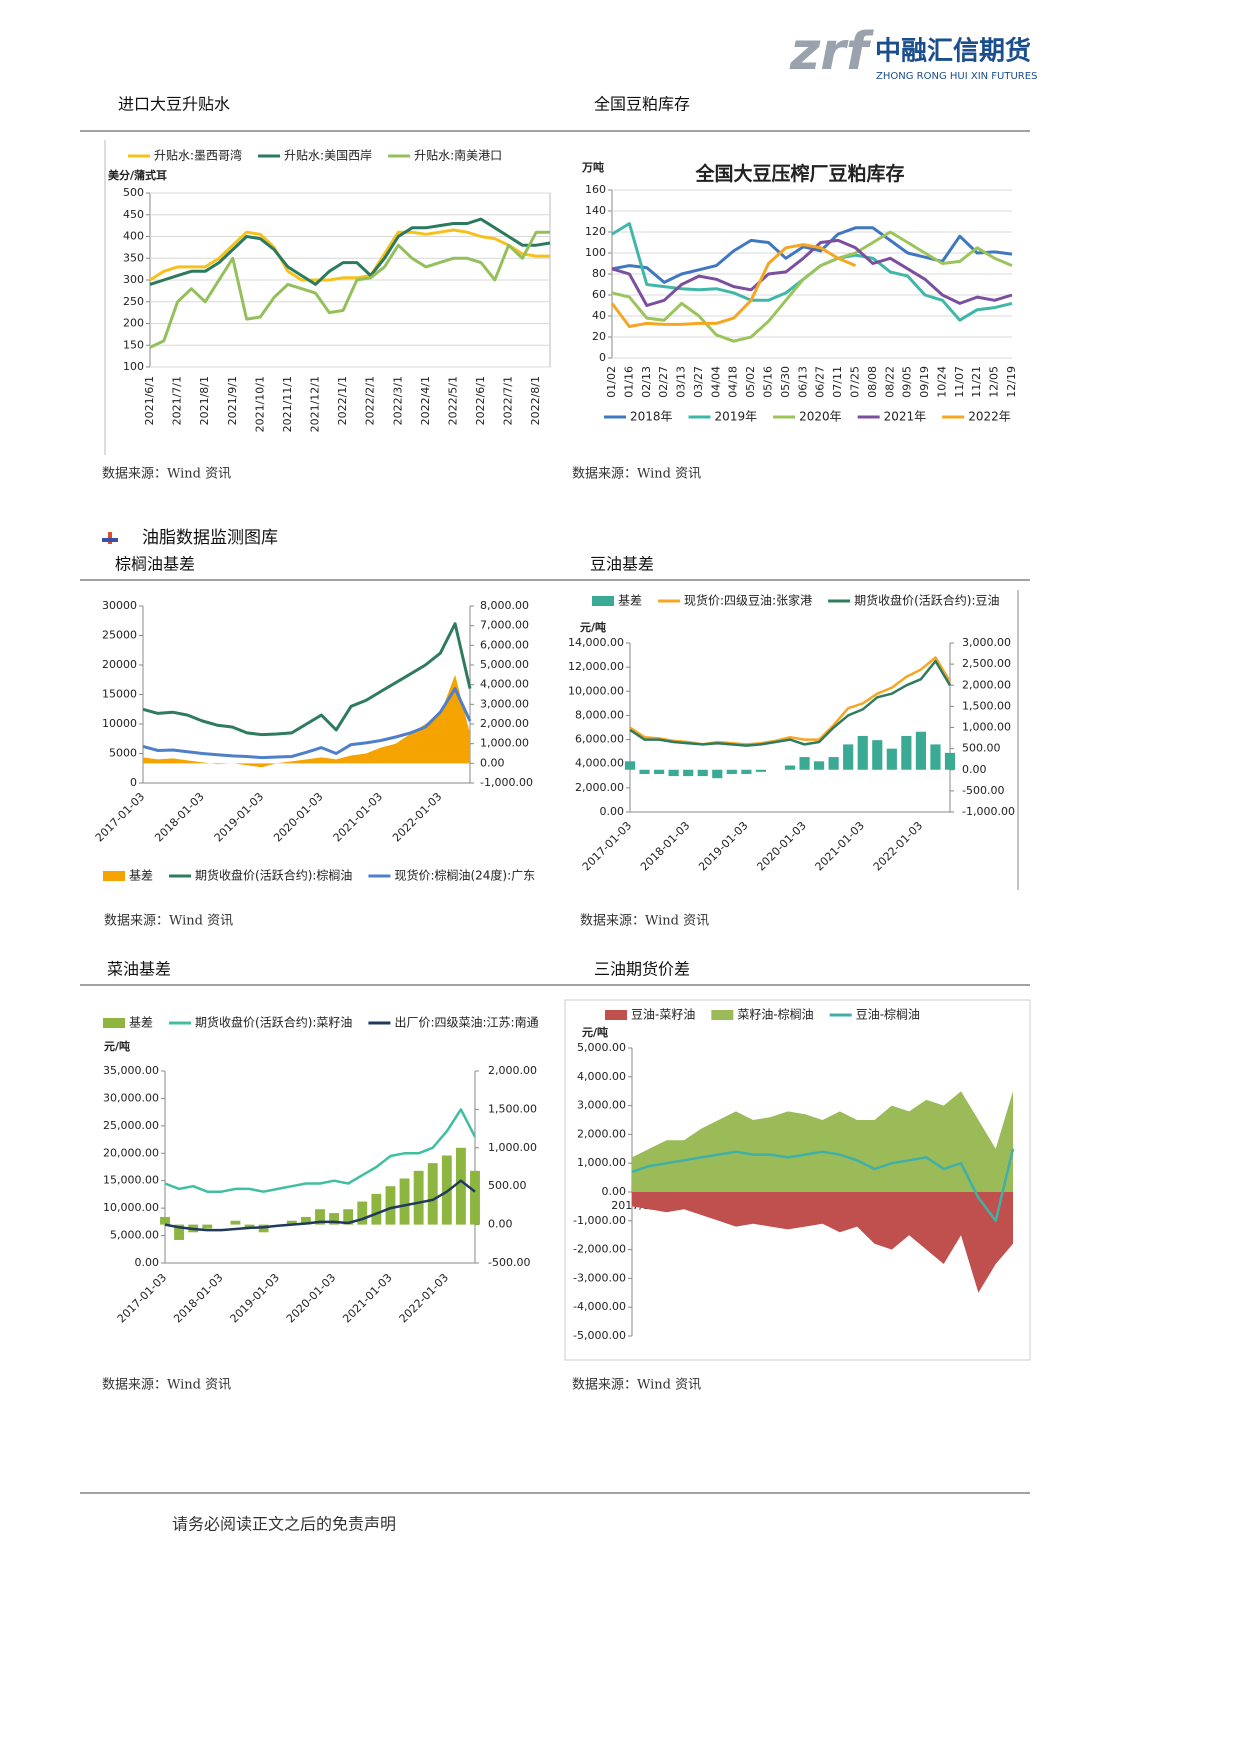  What do you see at coordinates (133, 257) in the screenshot?
I see `y-tick-label: 350` at bounding box center [133, 257].